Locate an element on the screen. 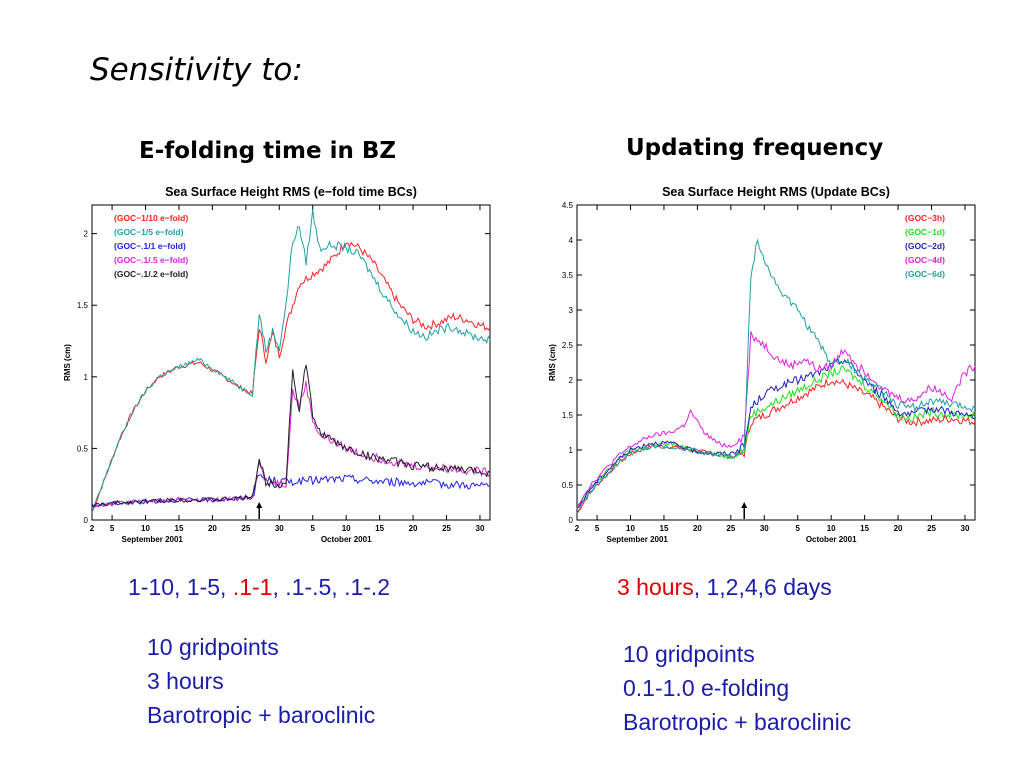  right-note-line: 10 gridpoints is located at coordinates (689, 654).